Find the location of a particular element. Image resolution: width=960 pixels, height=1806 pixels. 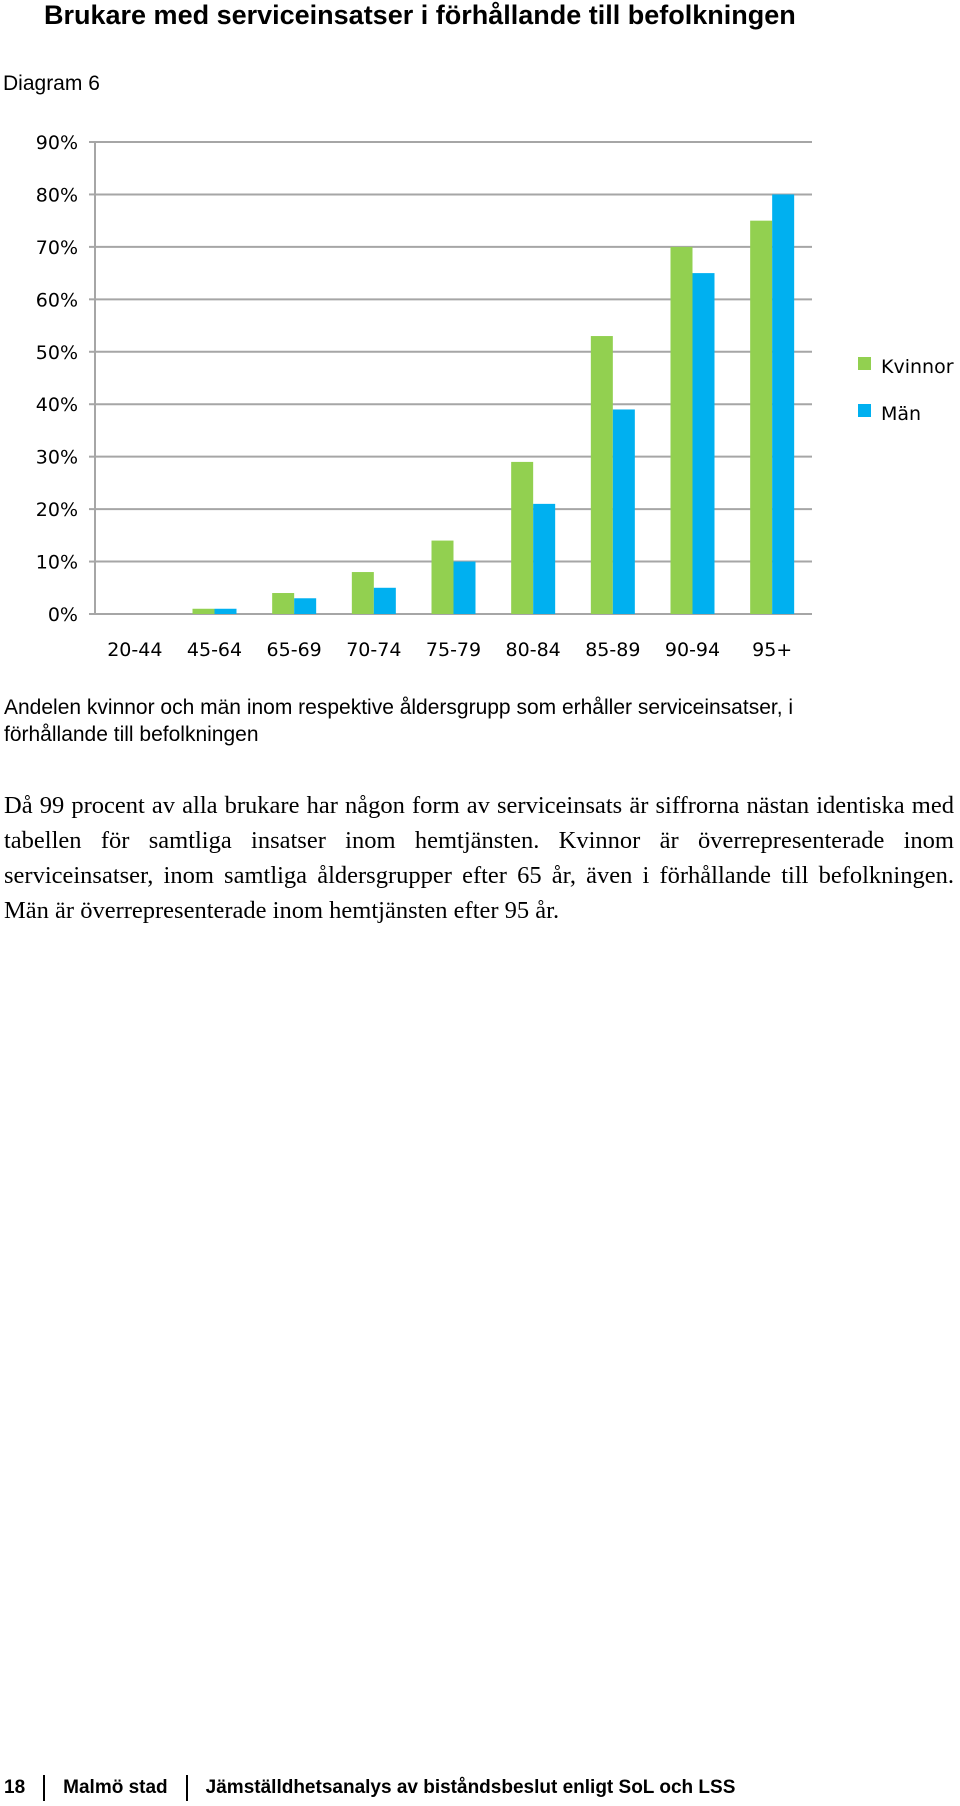

legend-swatch-man is located at coordinates (864, 410).